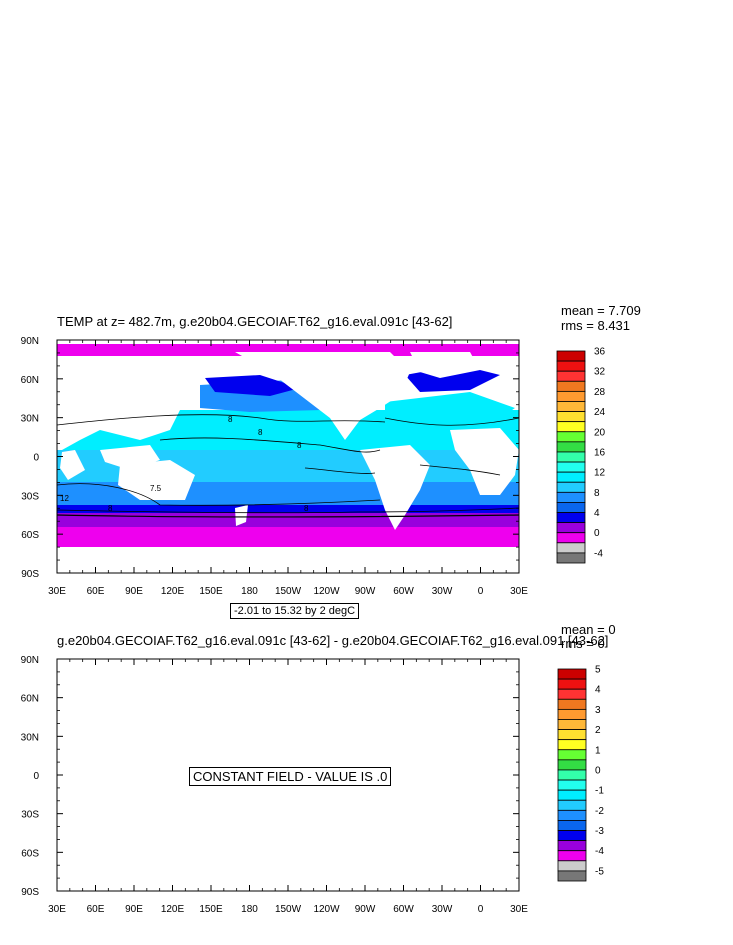 This screenshot has height=945, width=733. I want to click on y-tick-label: 0, so click(36, 776).